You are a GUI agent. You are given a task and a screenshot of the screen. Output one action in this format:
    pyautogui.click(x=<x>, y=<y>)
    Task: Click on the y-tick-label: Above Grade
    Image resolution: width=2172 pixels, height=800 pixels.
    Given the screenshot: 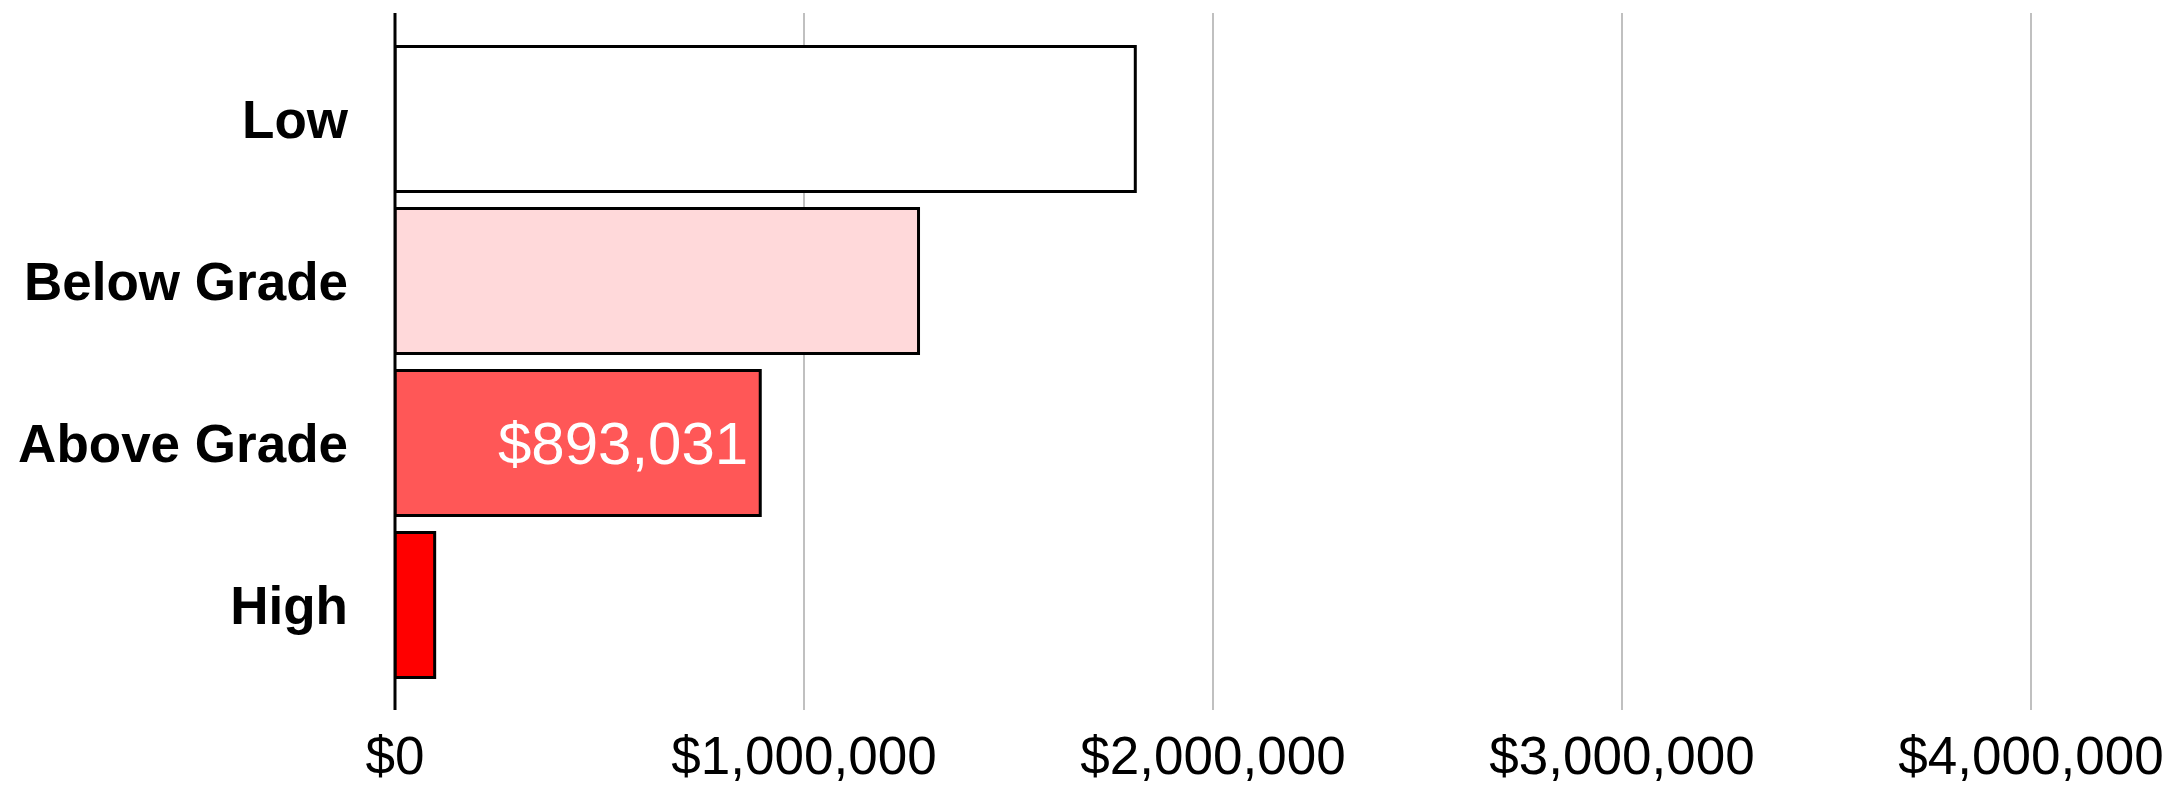 What is the action you would take?
    pyautogui.click(x=183, y=443)
    